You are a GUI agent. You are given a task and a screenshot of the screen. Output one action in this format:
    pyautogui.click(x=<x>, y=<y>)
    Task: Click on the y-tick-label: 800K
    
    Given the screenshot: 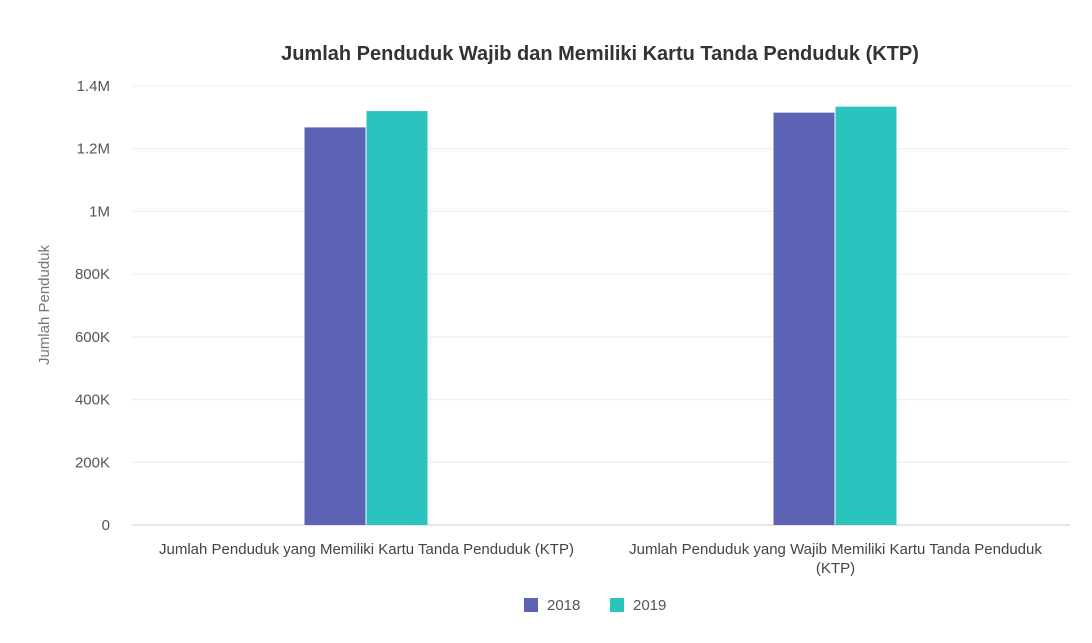 What is the action you would take?
    pyautogui.click(x=92, y=274)
    